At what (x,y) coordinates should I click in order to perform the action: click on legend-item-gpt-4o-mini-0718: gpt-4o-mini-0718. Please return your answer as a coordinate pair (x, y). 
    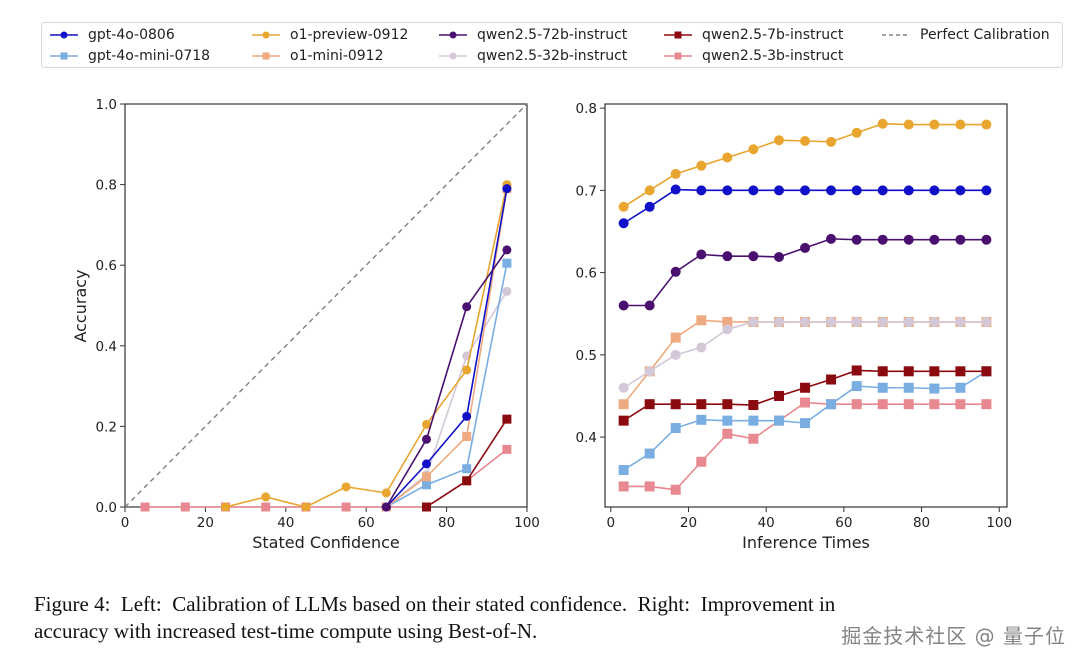
    Looking at the image, I should click on (130, 56).